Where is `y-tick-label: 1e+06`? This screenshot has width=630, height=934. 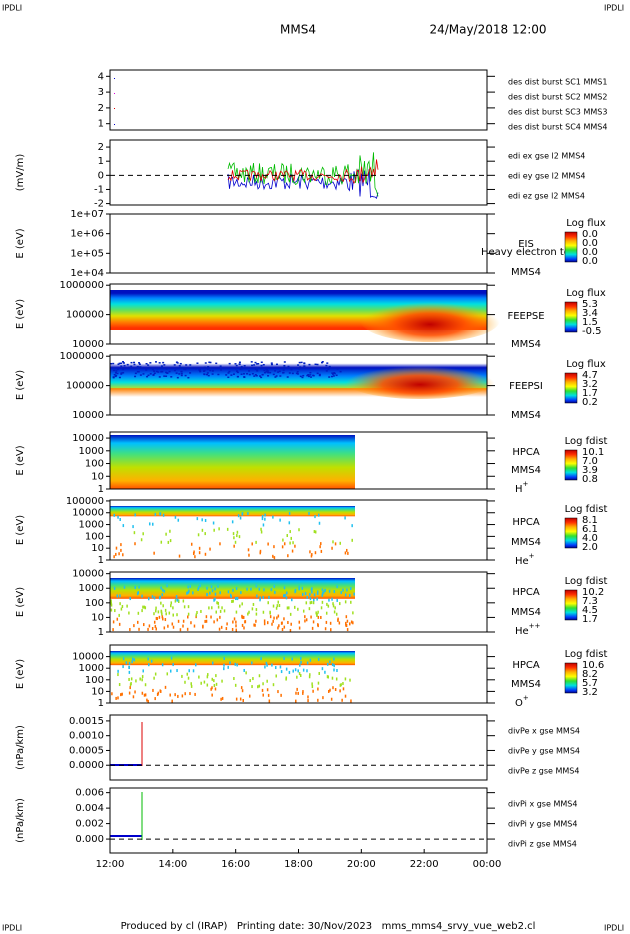
y-tick-label: 1e+06 is located at coordinates (87, 234).